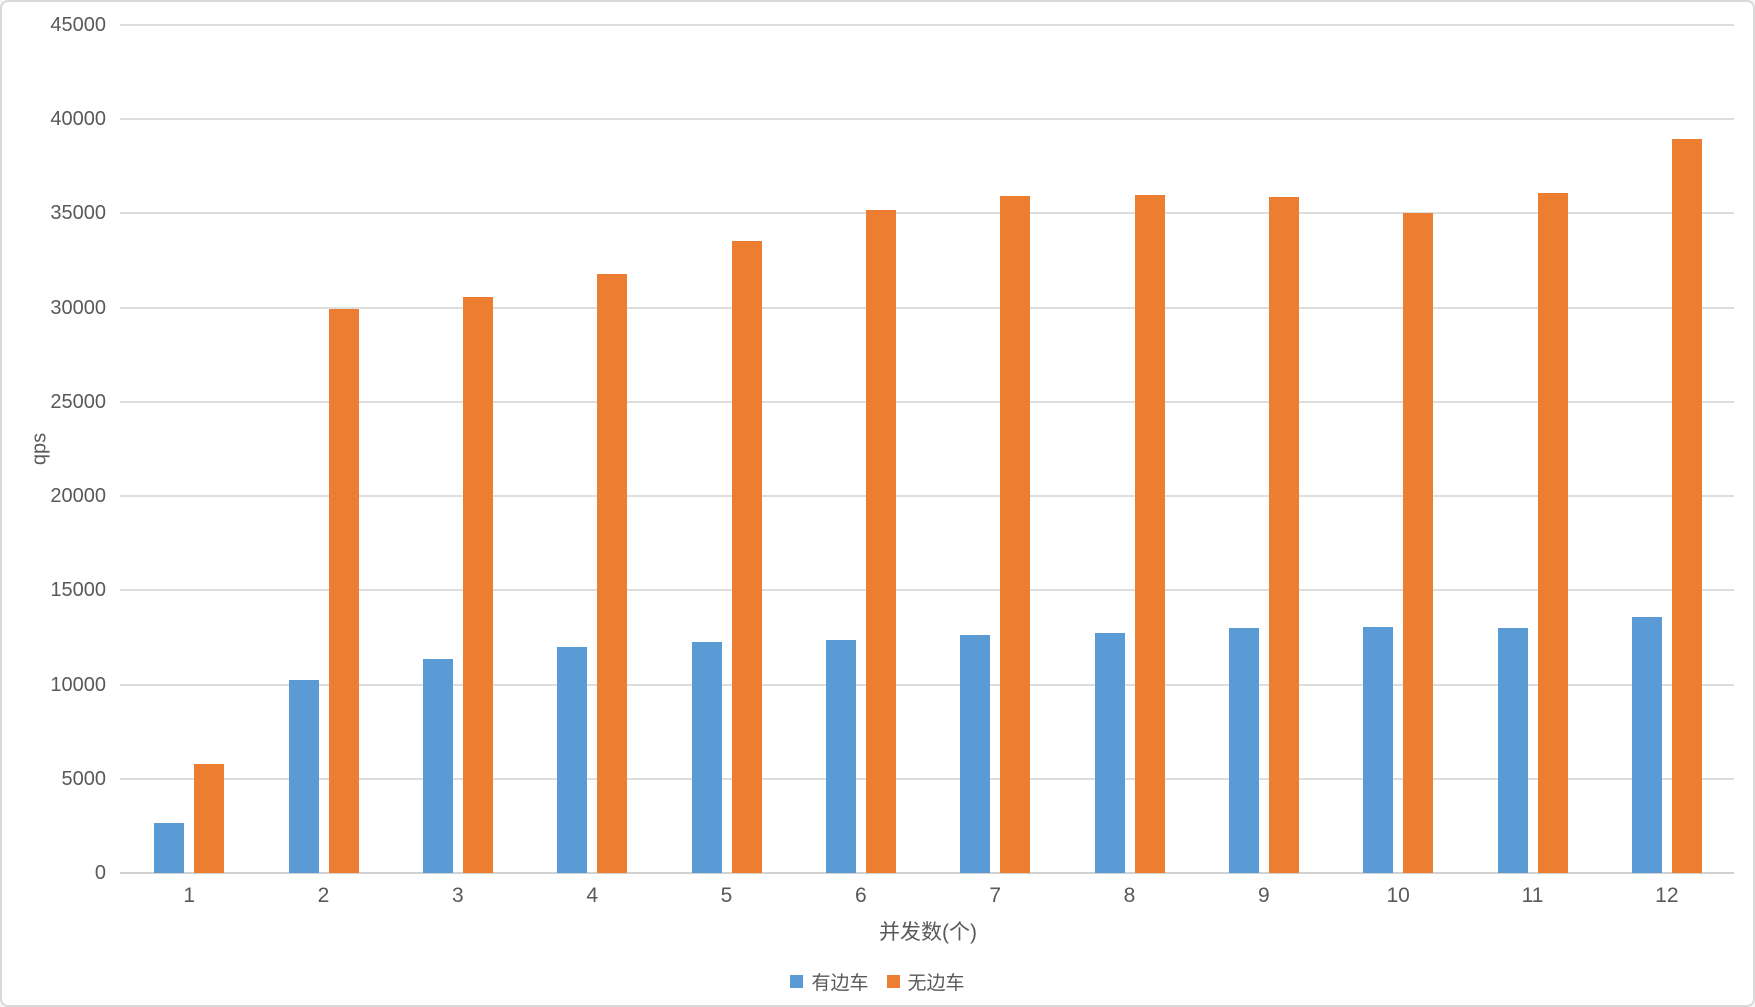 The image size is (1755, 1007). Describe the element at coordinates (84, 778) in the screenshot. I see `y-tick-label-5000: 5000` at that location.